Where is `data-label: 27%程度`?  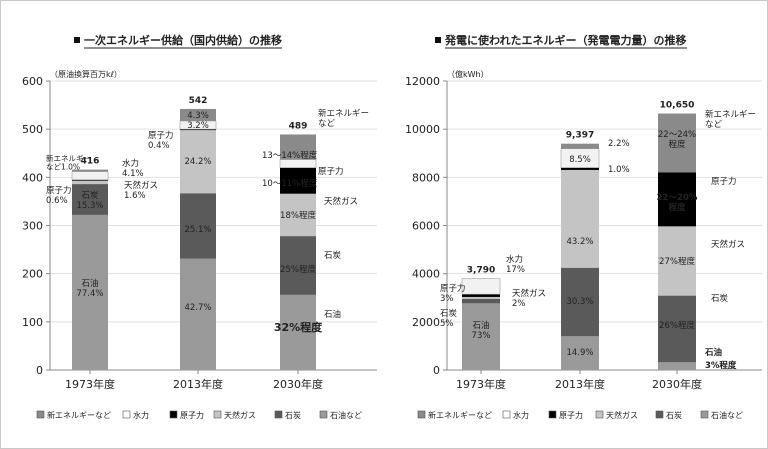
data-label: 27%程度 is located at coordinates (677, 261).